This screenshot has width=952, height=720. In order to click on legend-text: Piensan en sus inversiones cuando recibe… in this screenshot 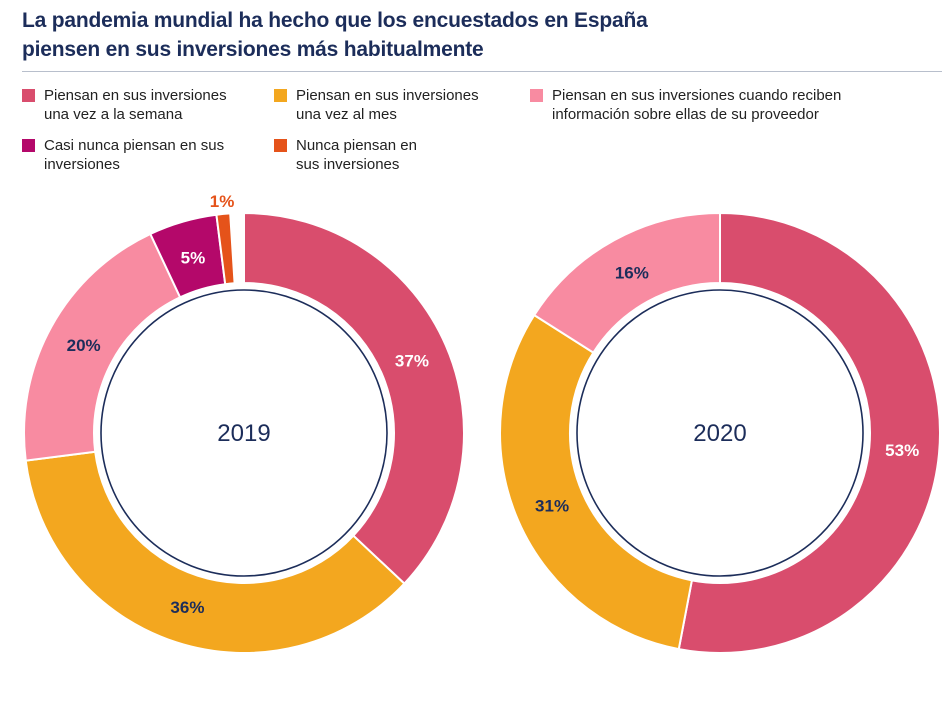, I will do `click(697, 95)`.